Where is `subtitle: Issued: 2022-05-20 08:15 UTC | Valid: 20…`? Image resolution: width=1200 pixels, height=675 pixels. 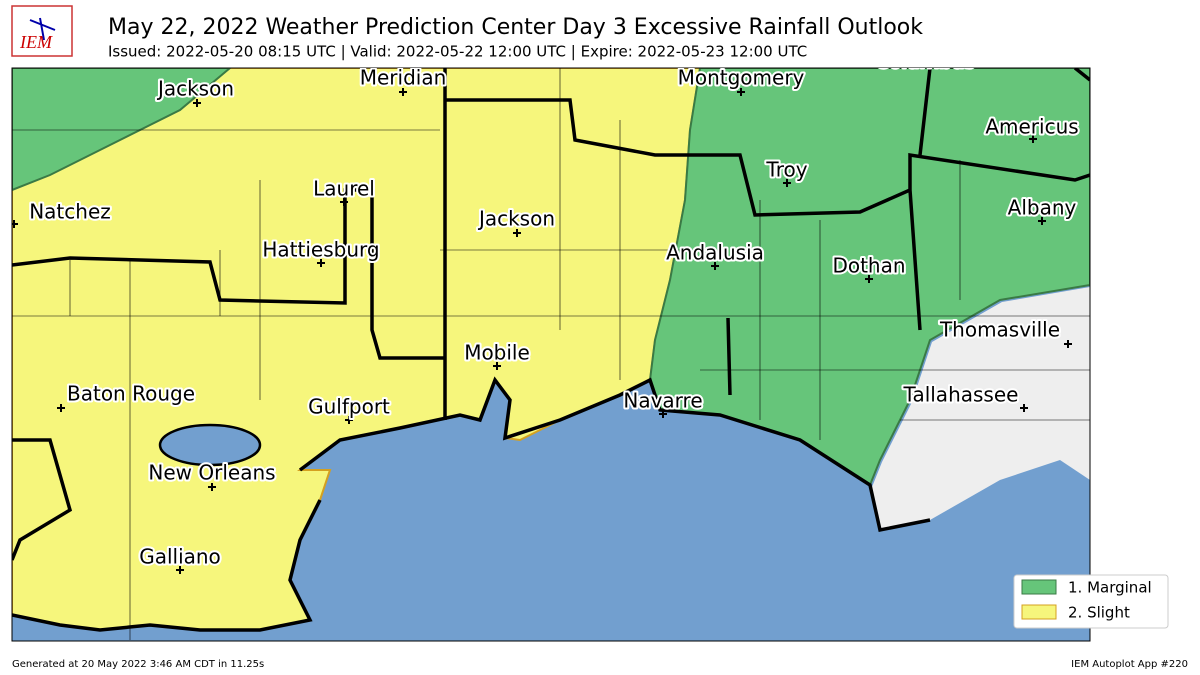 subtitle: Issued: 2022-05-20 08:15 UTC | Valid: 20… is located at coordinates (457, 52).